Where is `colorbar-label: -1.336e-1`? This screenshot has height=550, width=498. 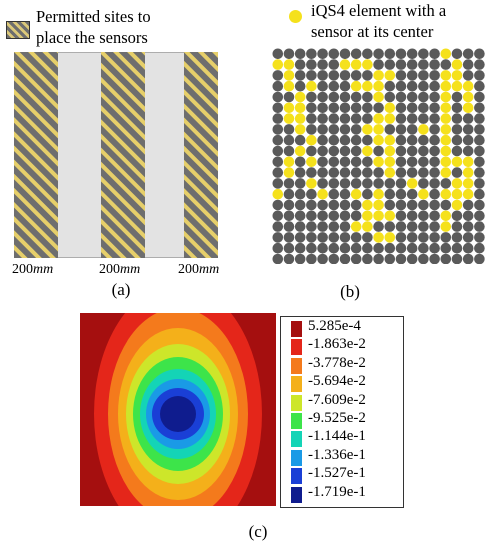
colorbar-label: -1.336e-1 is located at coordinates (337, 454).